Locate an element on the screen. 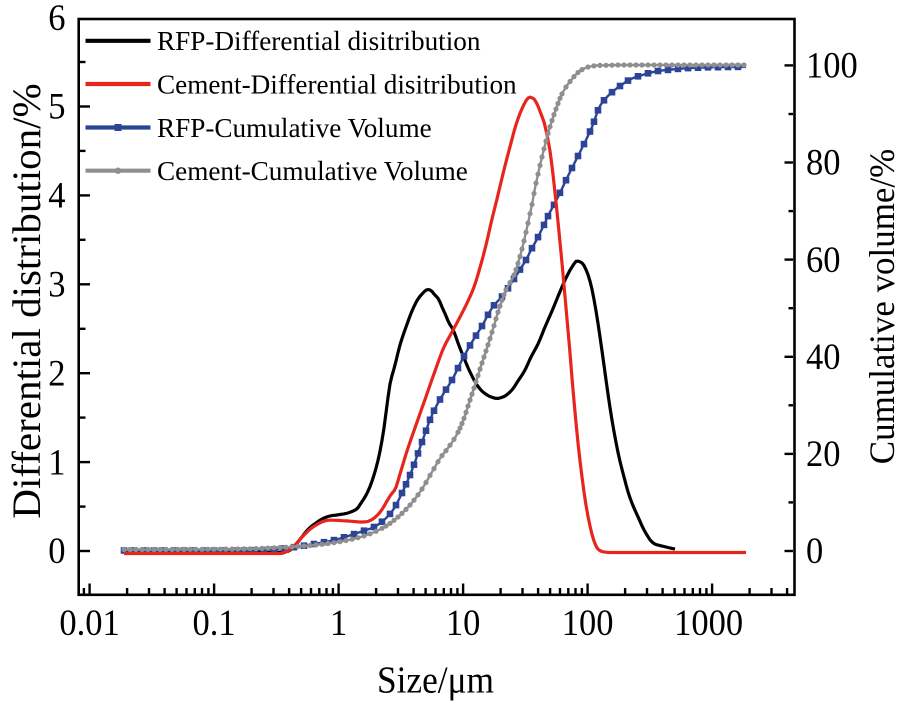 This screenshot has width=900, height=710. svg-text: Differential distribution/% is located at coordinates (26, 300).